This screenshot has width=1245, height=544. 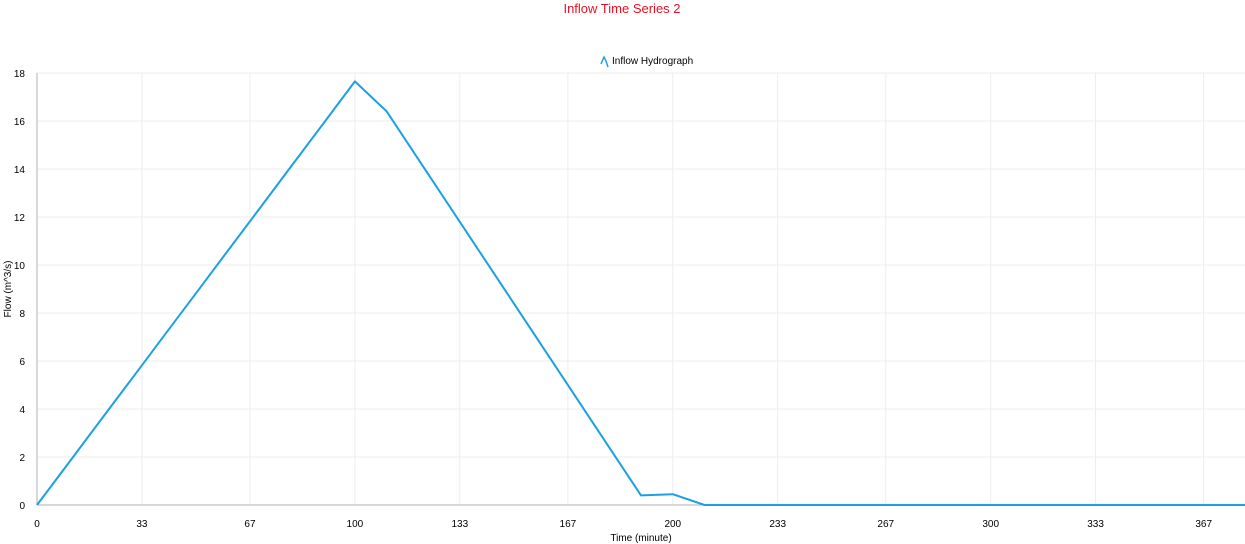 What do you see at coordinates (1203, 524) in the screenshot?
I see `x-tick-label: 367` at bounding box center [1203, 524].